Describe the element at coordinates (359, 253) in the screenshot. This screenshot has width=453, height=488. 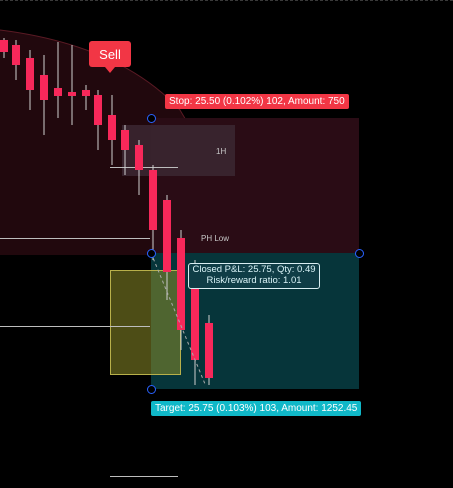
I see `entry-handle-right` at that location.